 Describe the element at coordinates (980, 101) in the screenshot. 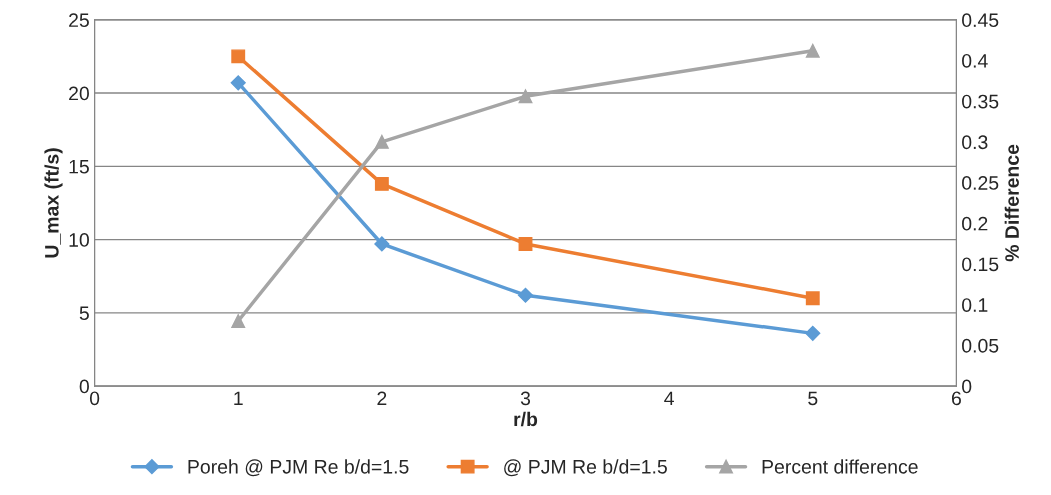

I see `y2-tick-label: 0.35` at that location.